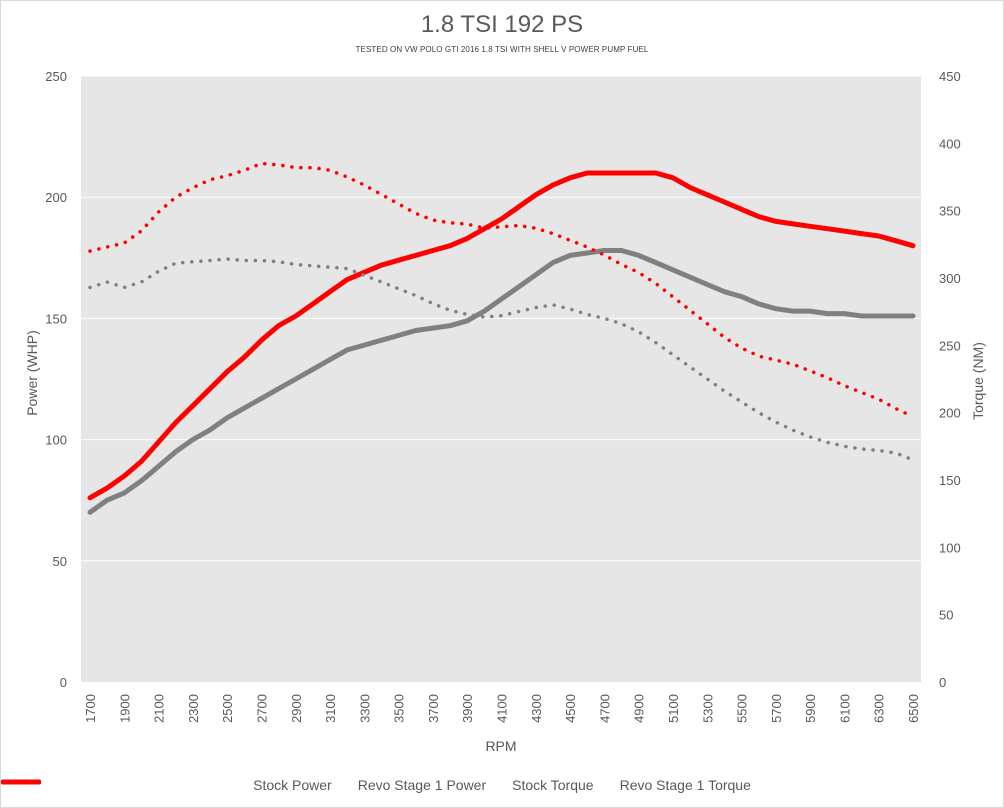 This screenshot has height=808, width=1004. What do you see at coordinates (570, 708) in the screenshot?
I see `x-tick-label: 4500` at bounding box center [570, 708].